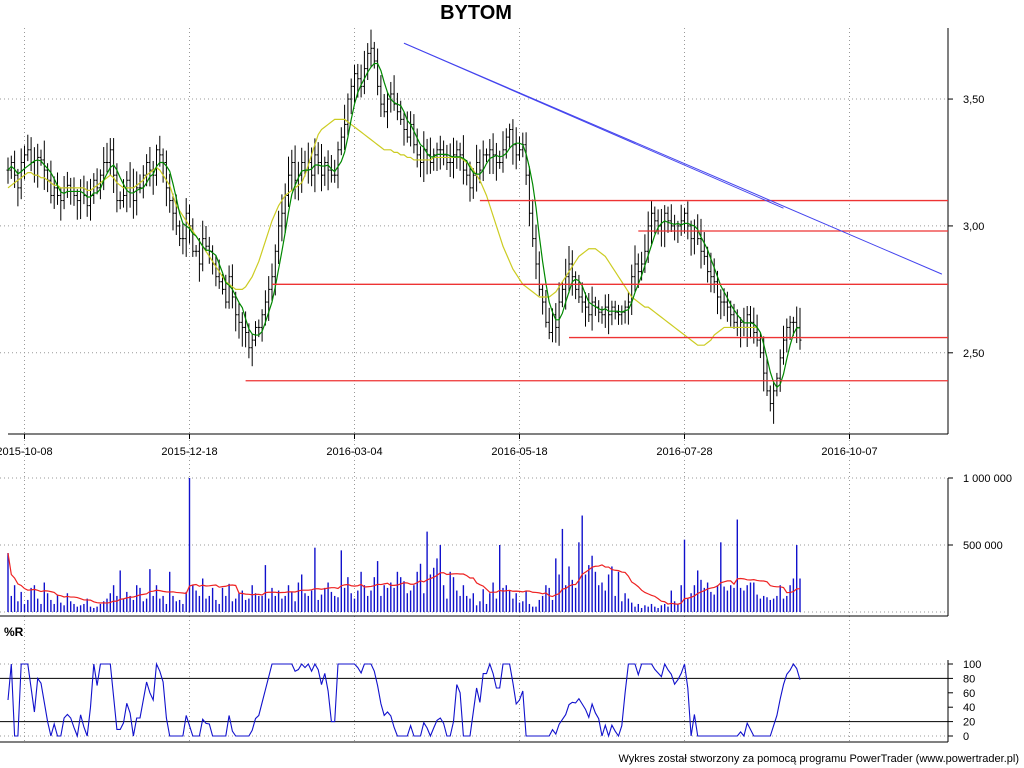 Image resolution: width=1024 pixels, height=768 pixels. Describe the element at coordinates (404, 578) in the screenshot. I see `volume-ma-line` at that location.